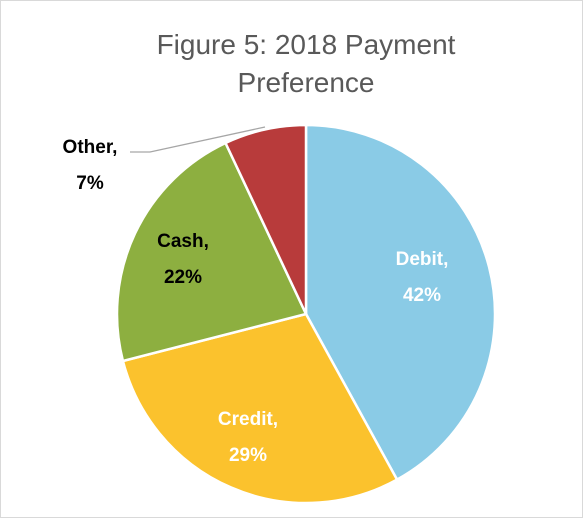 The height and width of the screenshot is (518, 583). I want to click on label-category: Other,, so click(90, 147).